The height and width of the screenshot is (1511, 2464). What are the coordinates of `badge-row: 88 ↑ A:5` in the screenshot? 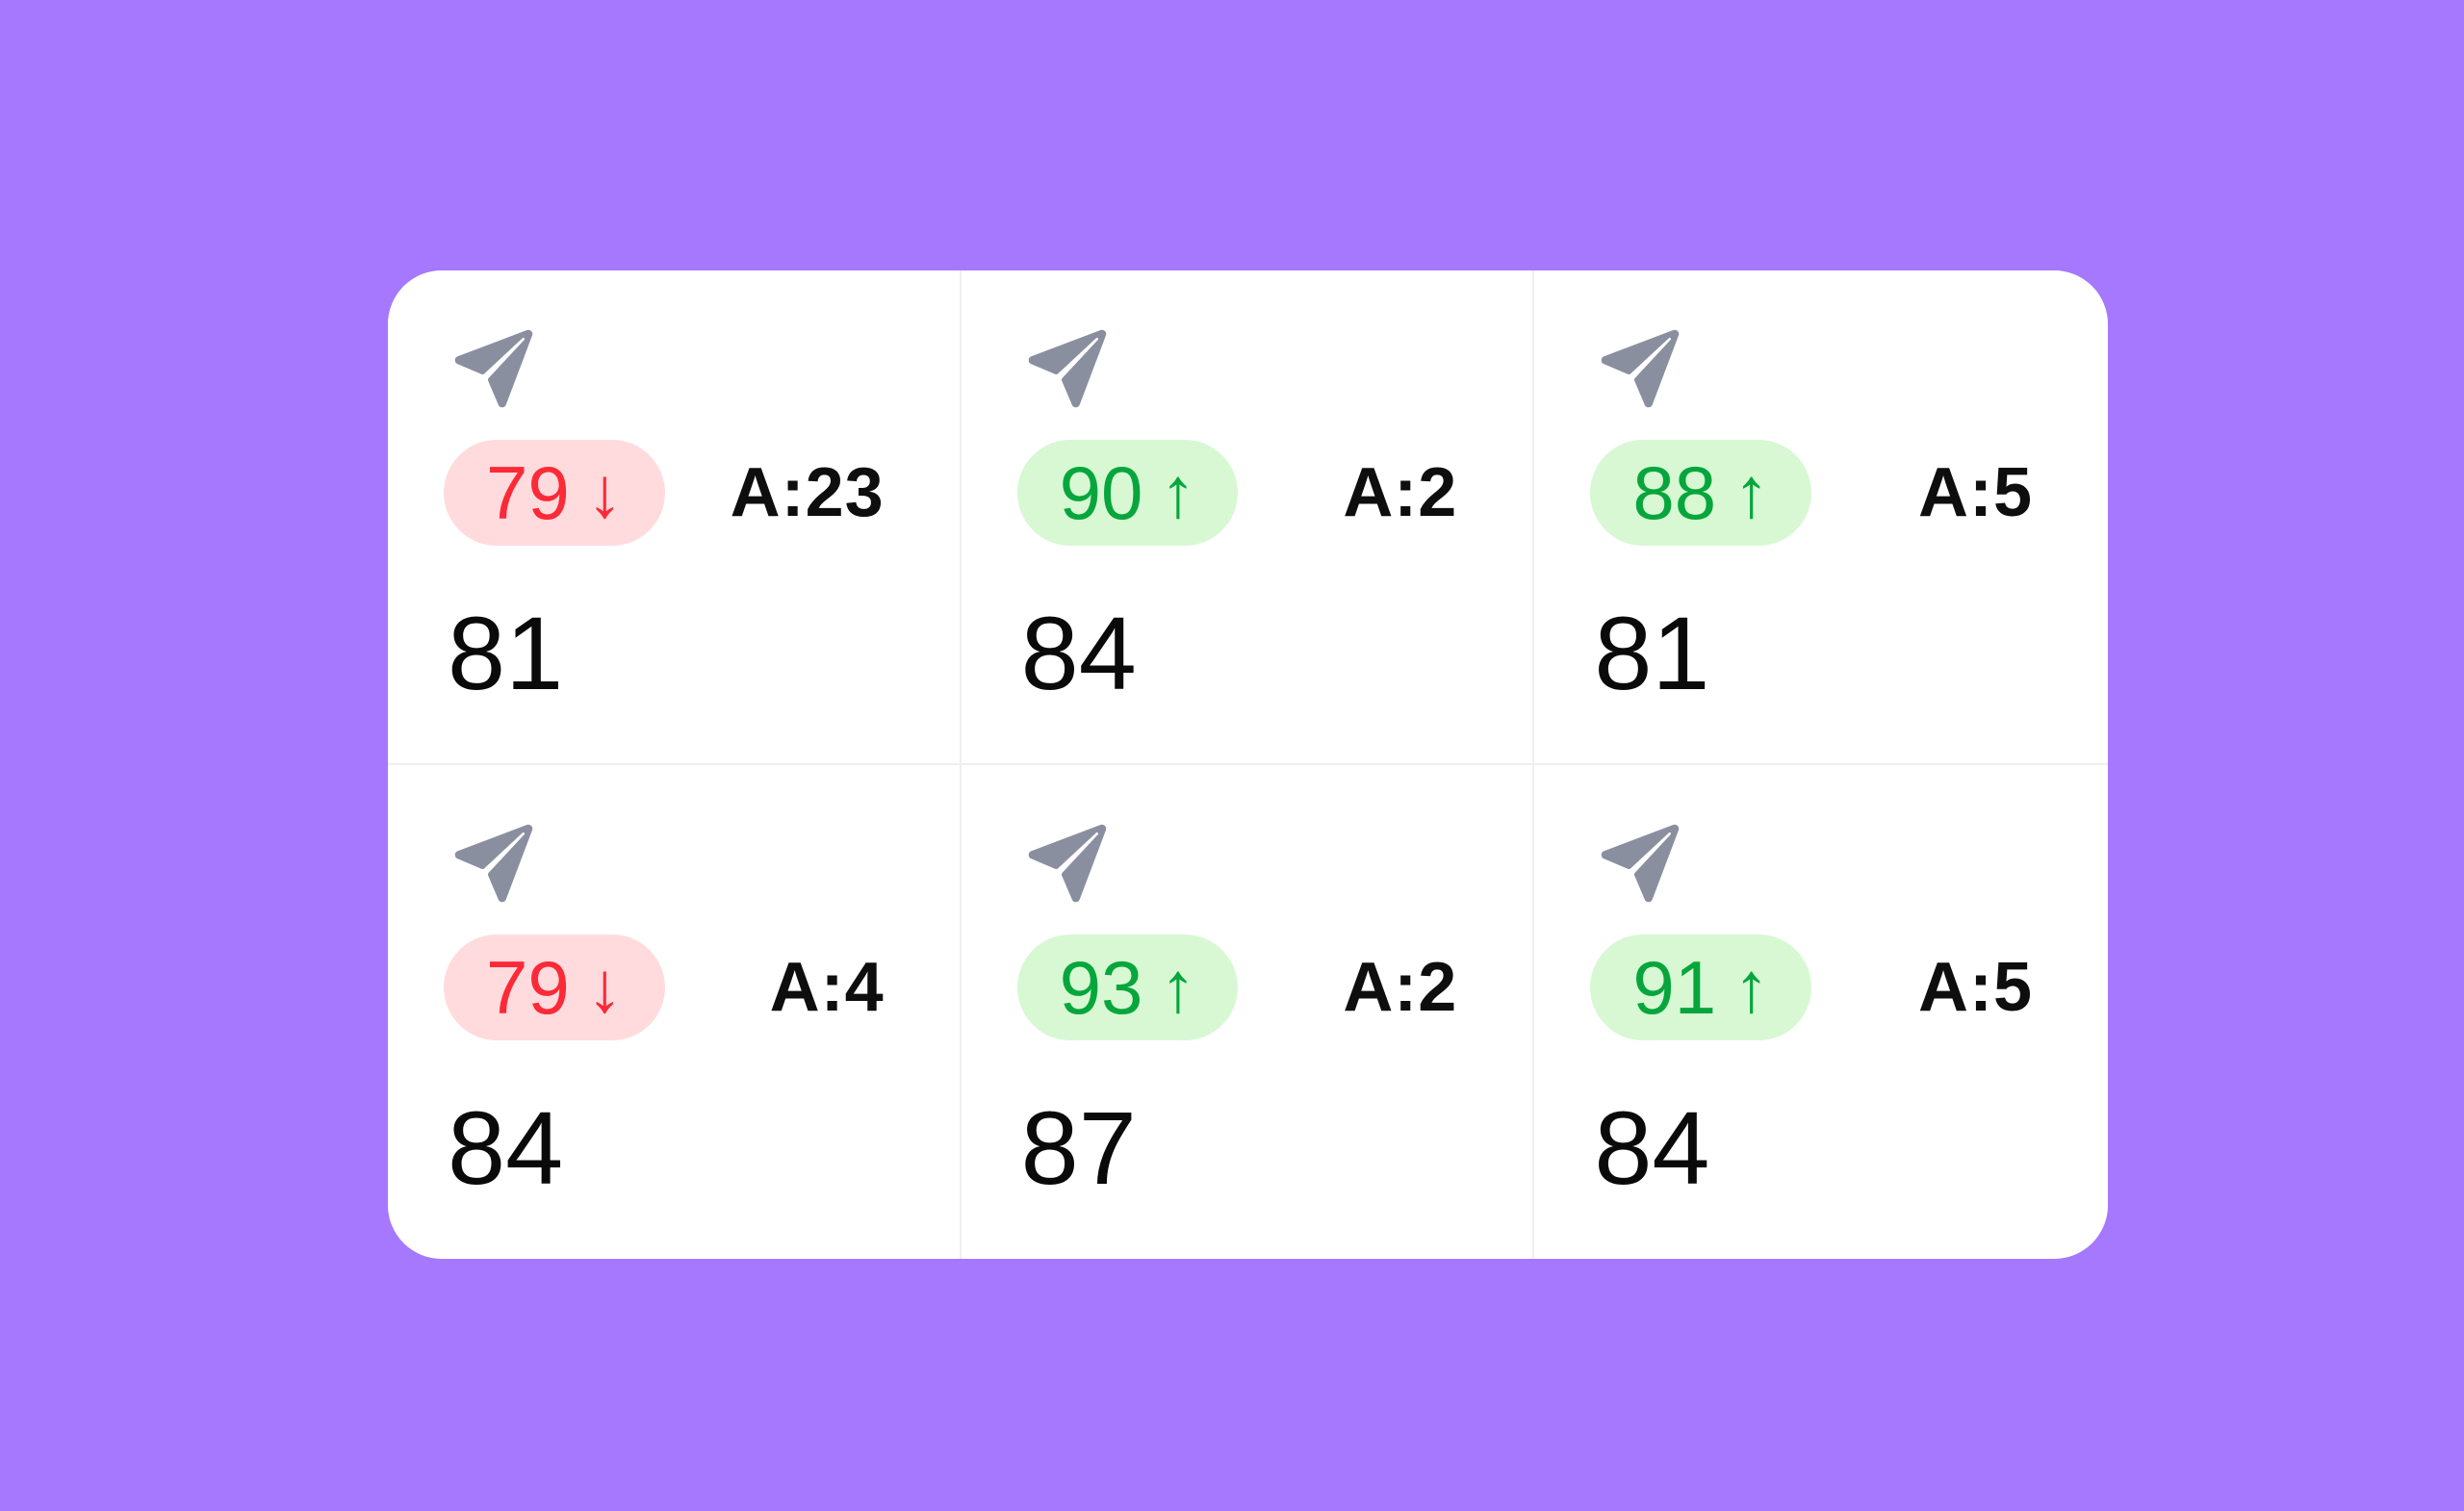 It's located at (1811, 493).